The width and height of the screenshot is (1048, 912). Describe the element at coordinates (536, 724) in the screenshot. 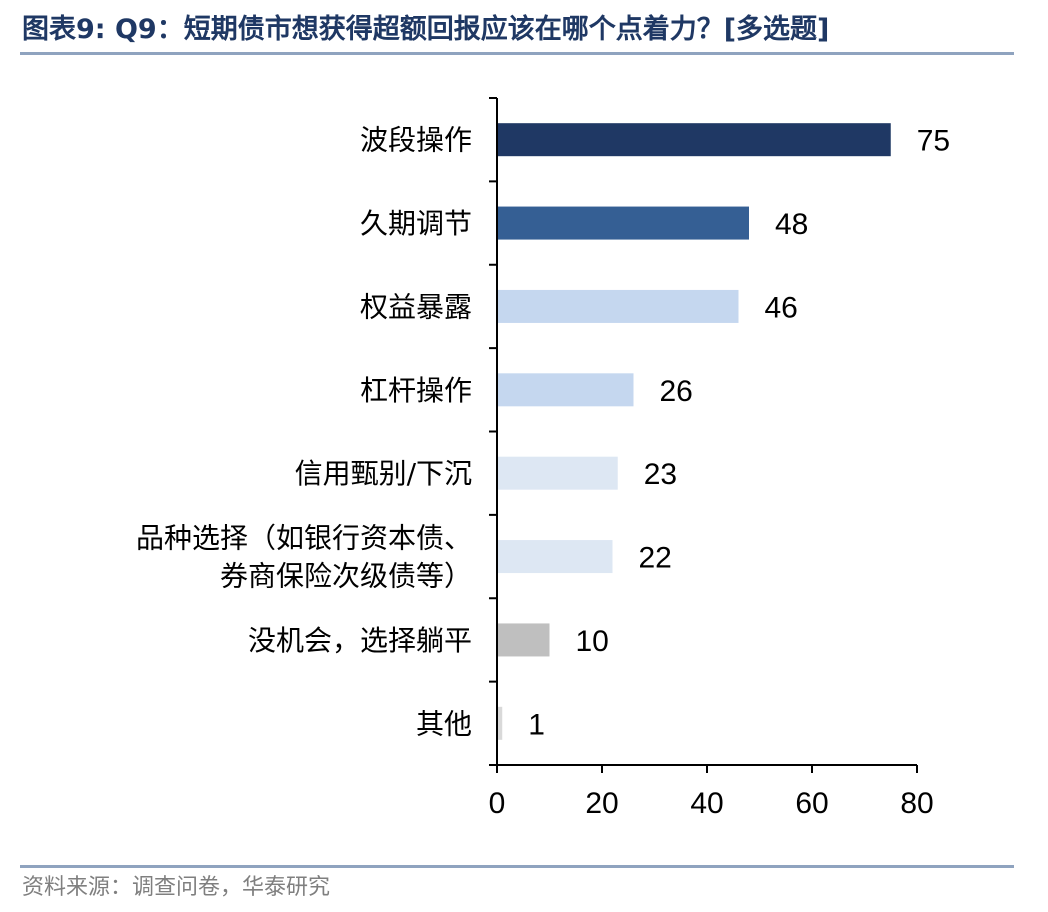

I see `data-label: 1` at that location.